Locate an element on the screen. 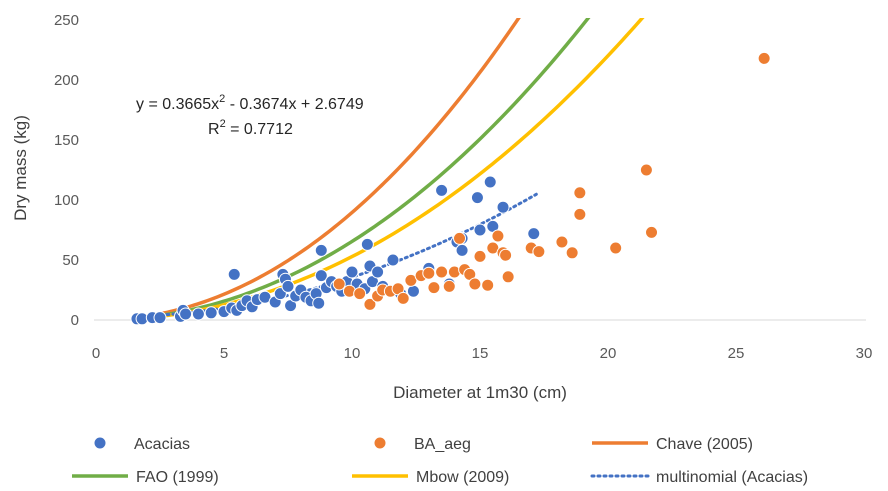  legend-label: multinomial (Acacias) is located at coordinates (732, 477).